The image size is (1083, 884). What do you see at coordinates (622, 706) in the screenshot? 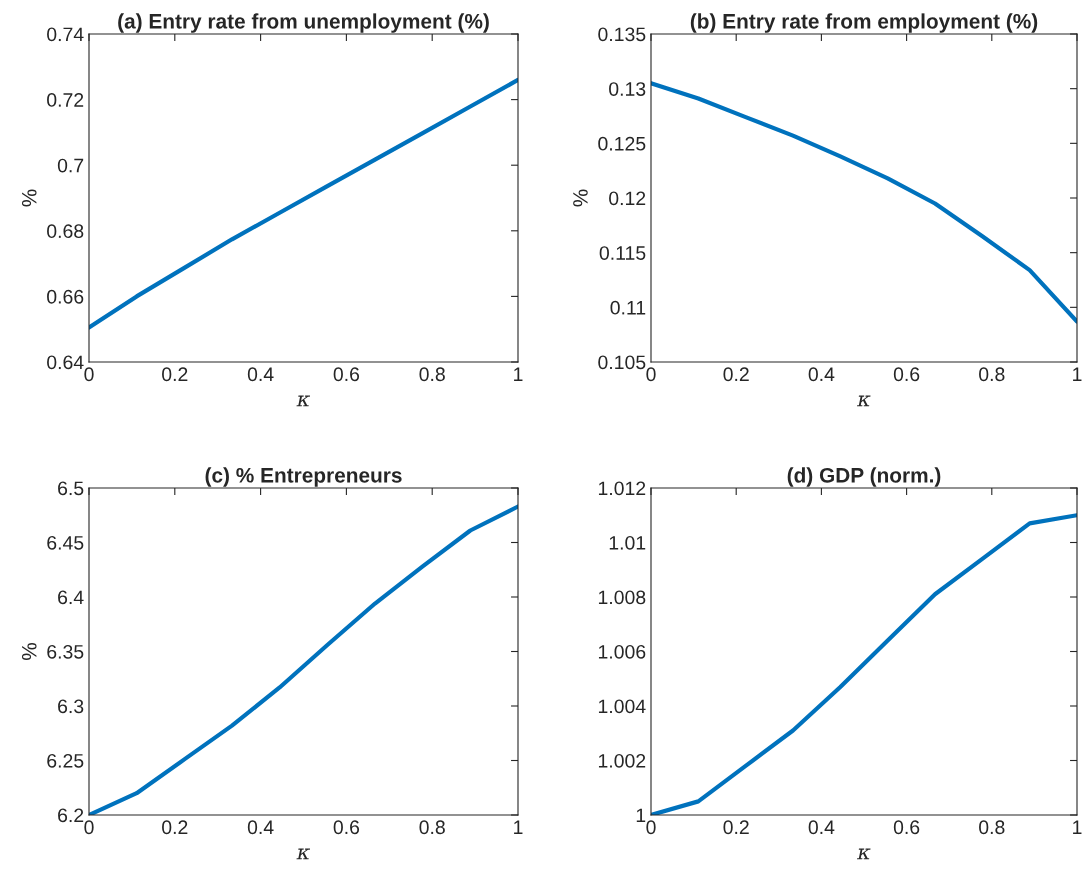
I see `y-tick-label: 1.004` at bounding box center [622, 706].